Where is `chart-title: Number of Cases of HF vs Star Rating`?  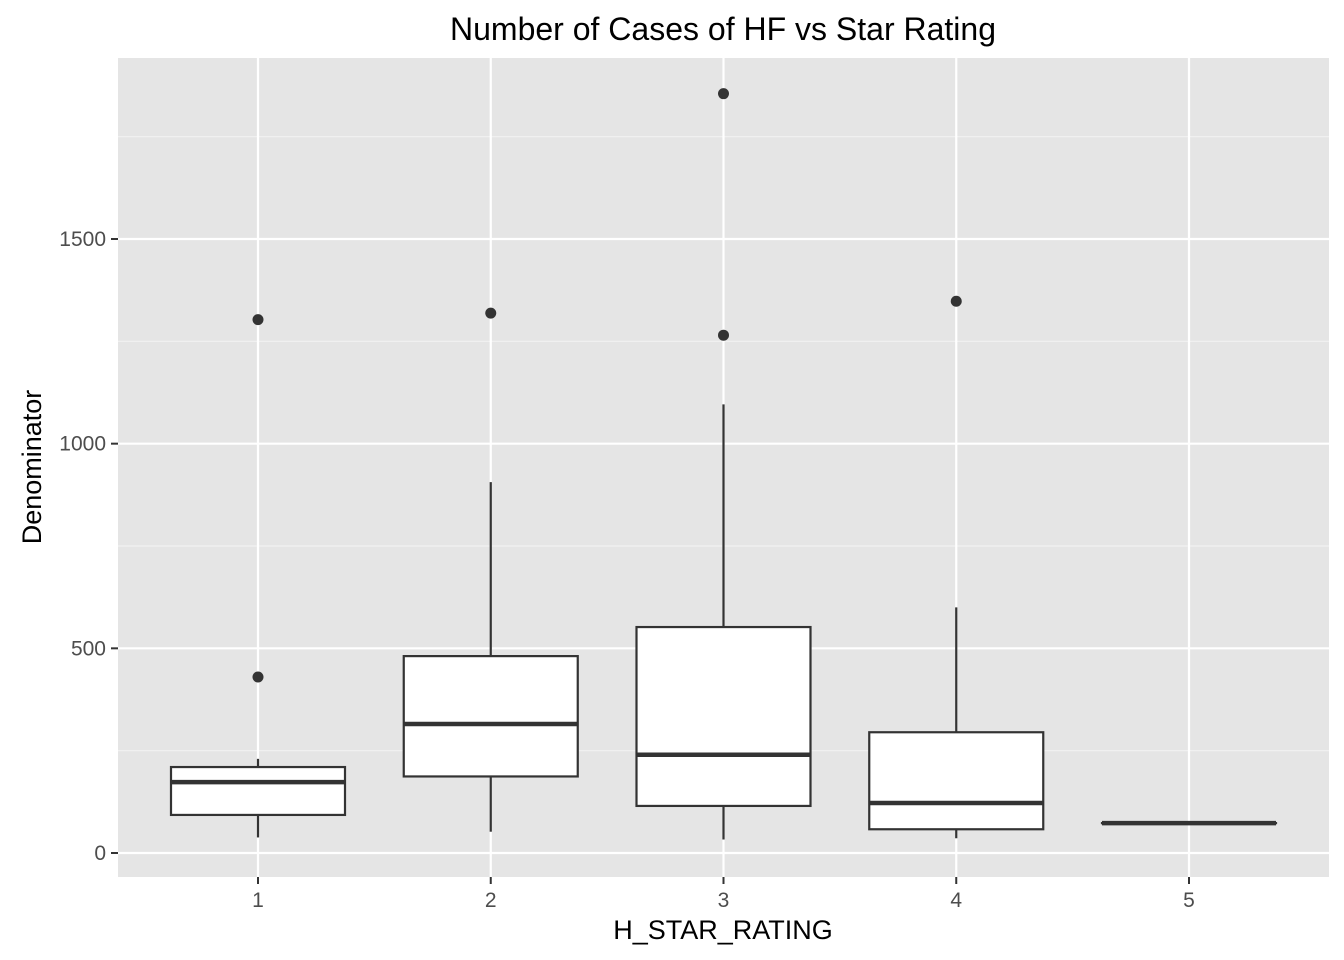
chart-title: Number of Cases of HF vs Star Rating is located at coordinates (723, 29).